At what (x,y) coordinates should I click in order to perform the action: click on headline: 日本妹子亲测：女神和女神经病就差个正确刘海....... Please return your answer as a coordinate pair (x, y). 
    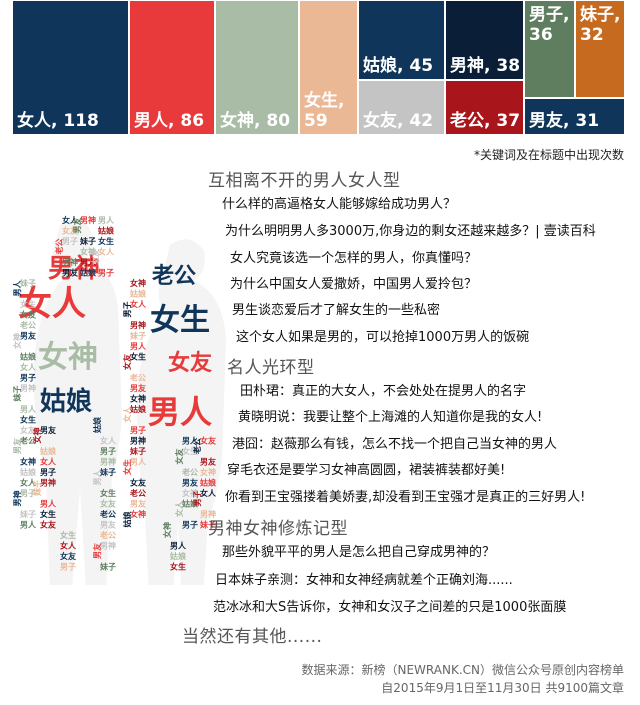
    Looking at the image, I should click on (364, 580).